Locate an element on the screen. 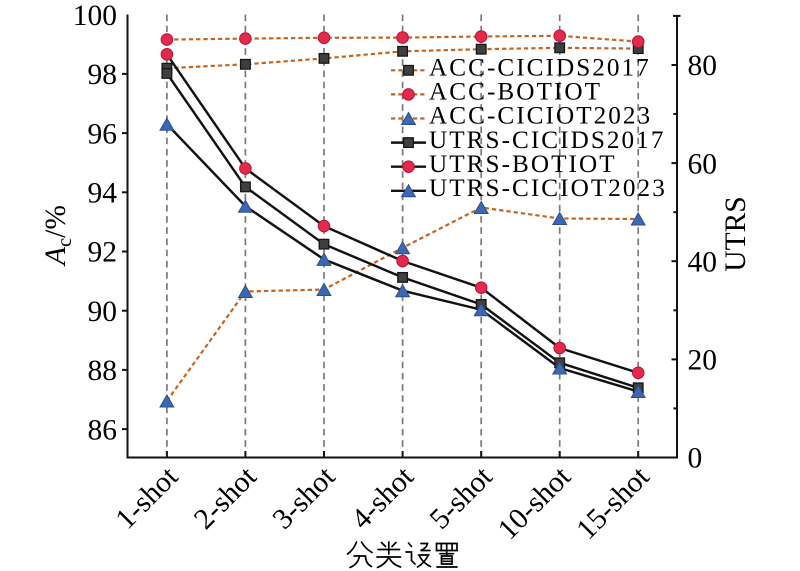  svg-text: ACC-CICIOT2023 is located at coordinates (540, 116).